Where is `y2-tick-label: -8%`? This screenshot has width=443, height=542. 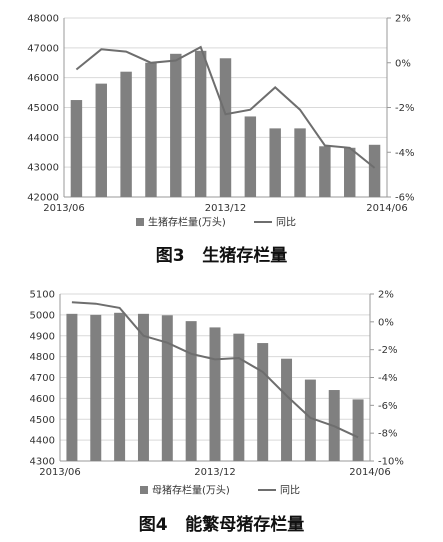 y2-tick-label: -8% is located at coordinates (387, 434).